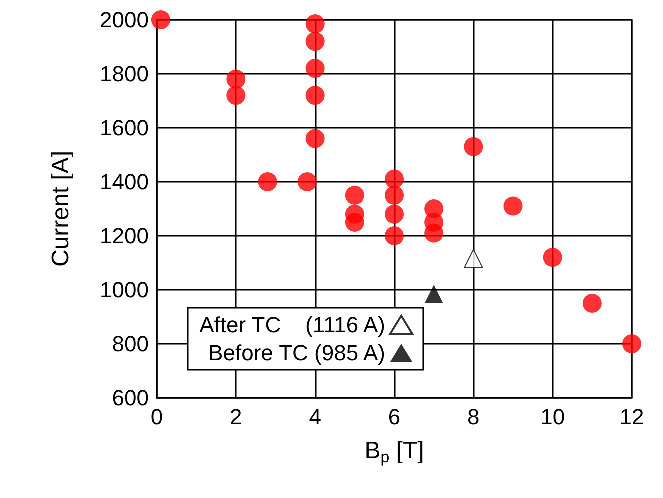  Describe the element at coordinates (315, 417) in the screenshot. I see `x-tick-label: 4` at that location.